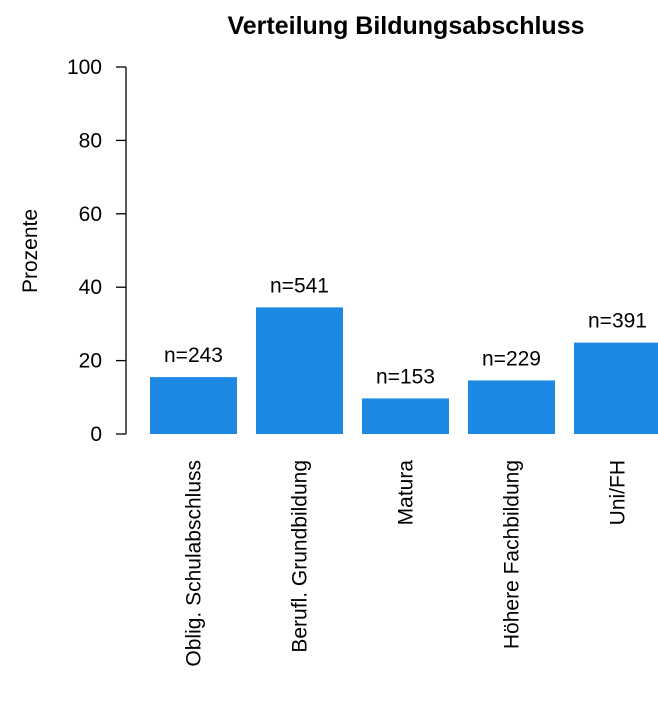  I want to click on y-tick-label: 60, so click(90, 214).